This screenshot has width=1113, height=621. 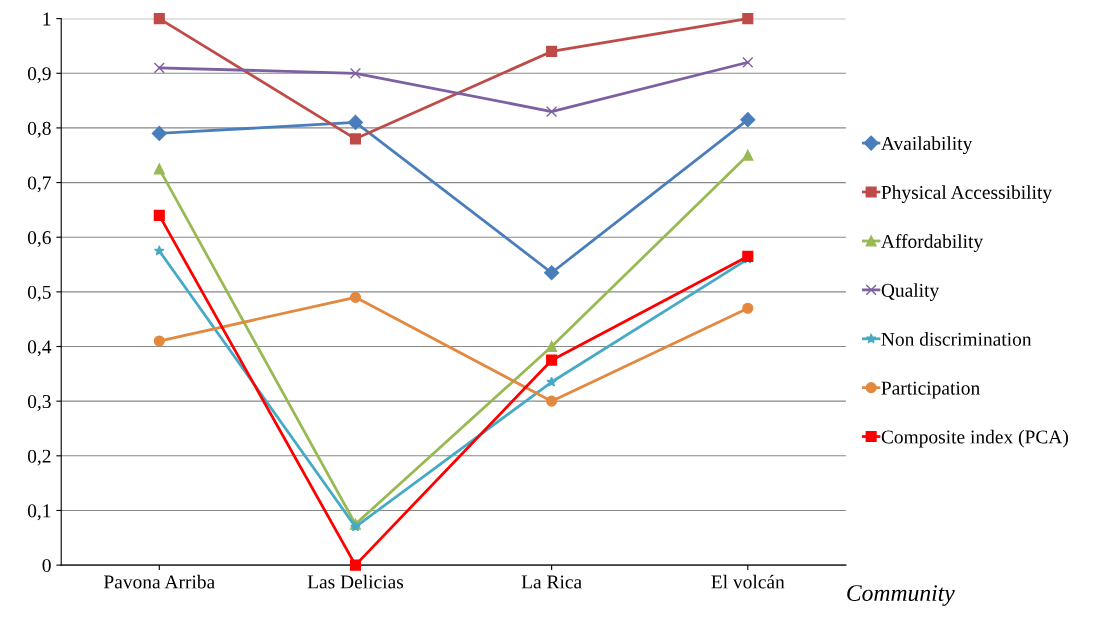 What do you see at coordinates (551, 582) in the screenshot?
I see `x-tick-label: La Rica` at bounding box center [551, 582].